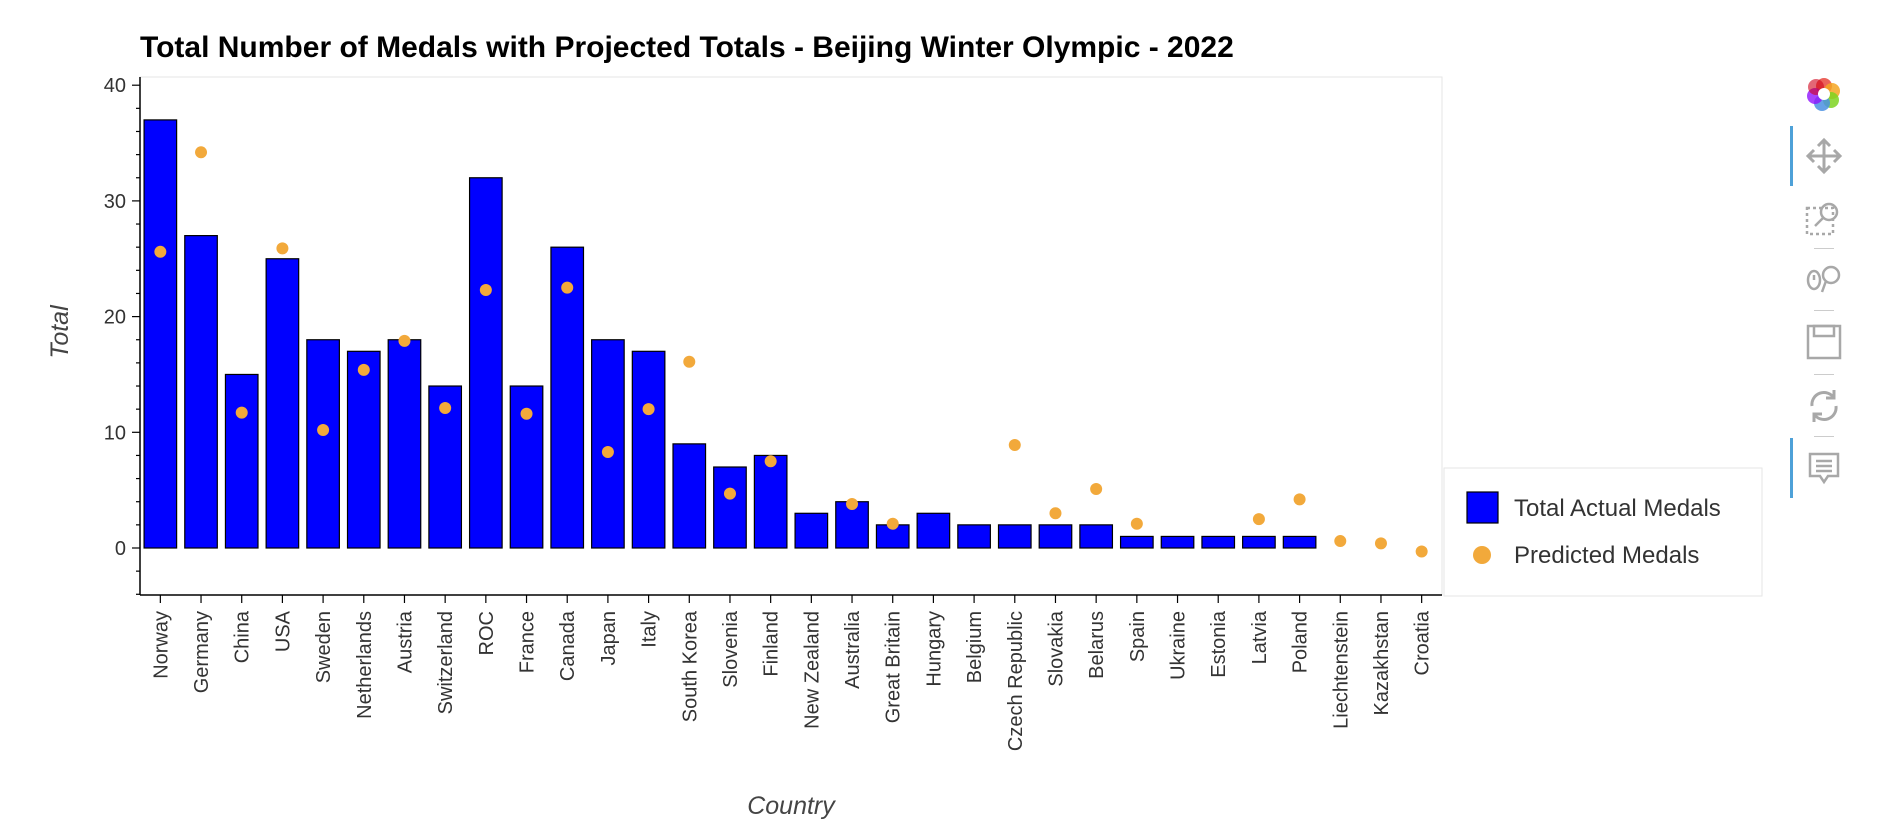 The height and width of the screenshot is (838, 1886). Describe the element at coordinates (894, 667) in the screenshot. I see `x-tick-label: Great Britain` at that location.